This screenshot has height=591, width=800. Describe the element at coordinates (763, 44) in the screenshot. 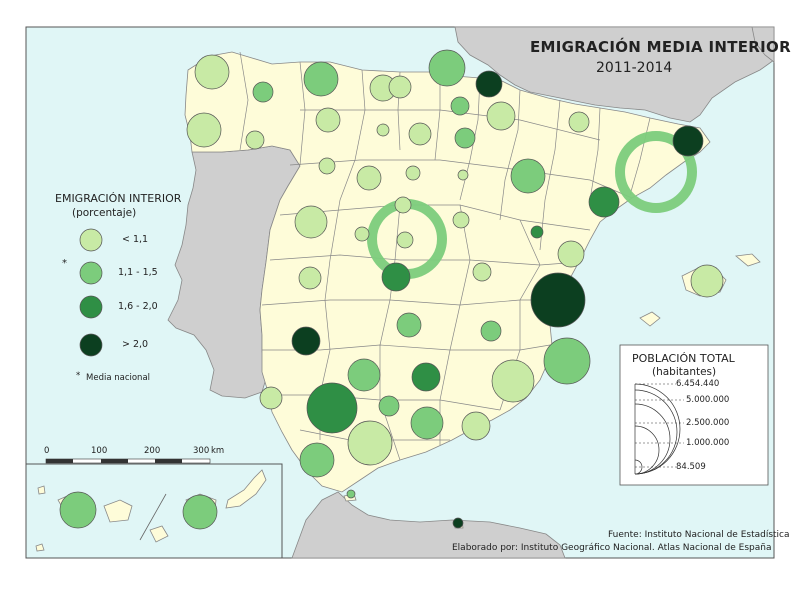

I see `italy-land` at that location.